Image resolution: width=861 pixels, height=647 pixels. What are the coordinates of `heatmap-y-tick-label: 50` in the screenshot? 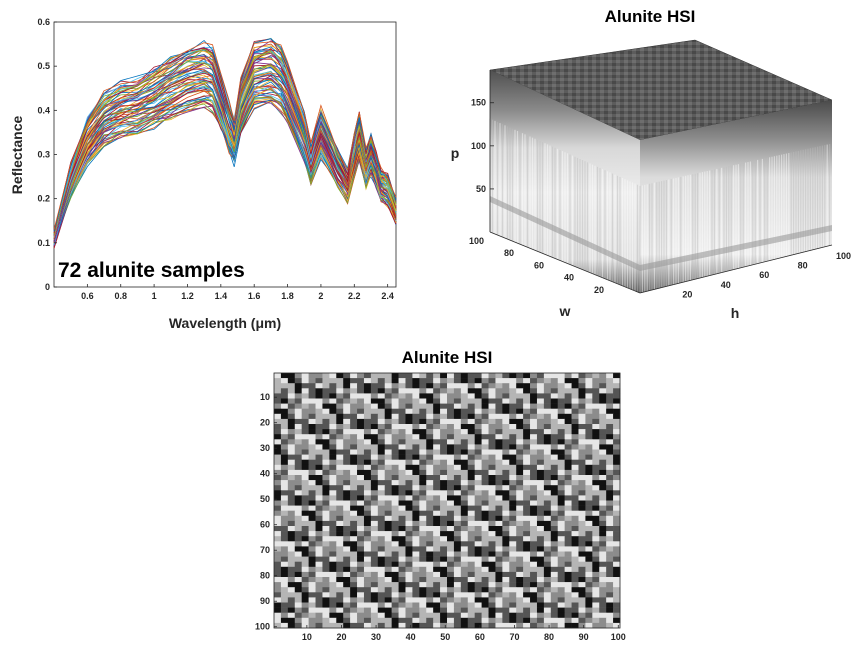 It's located at (265, 499).